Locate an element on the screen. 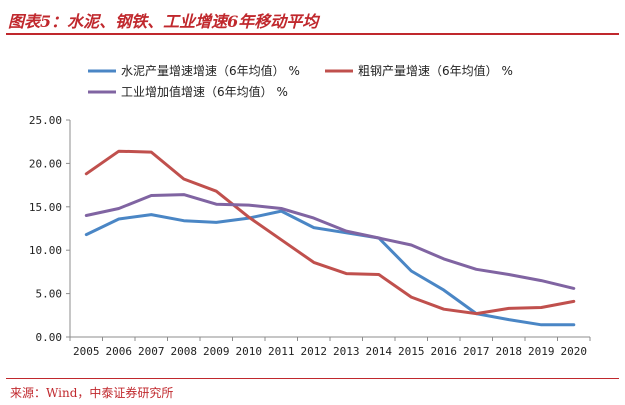 The width and height of the screenshot is (625, 405). x-tick-label: 2016 is located at coordinates (444, 351).